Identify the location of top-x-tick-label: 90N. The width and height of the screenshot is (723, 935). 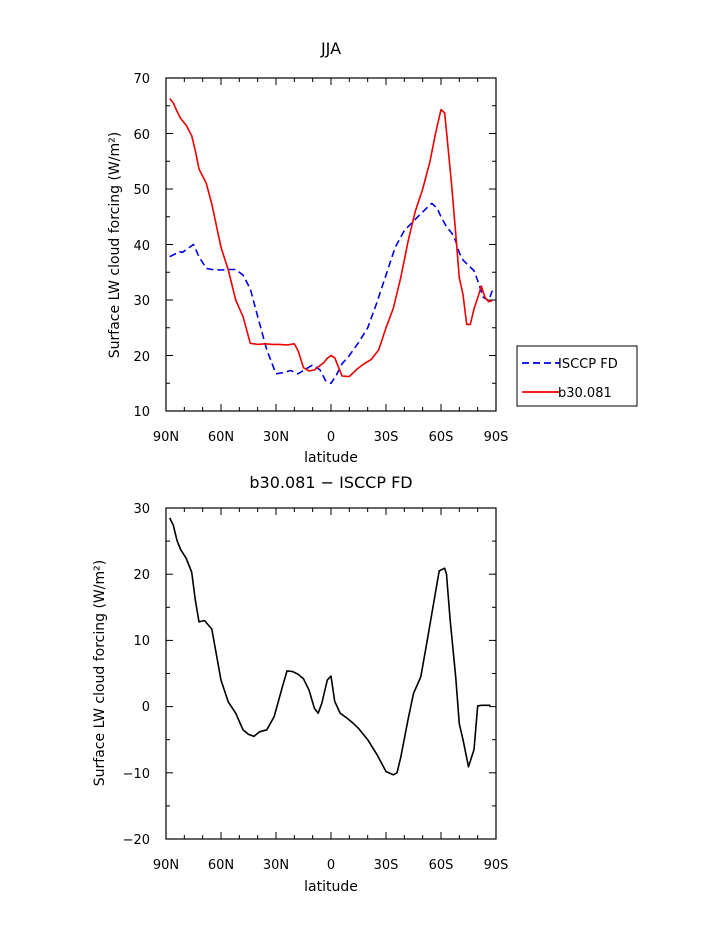
(166, 437).